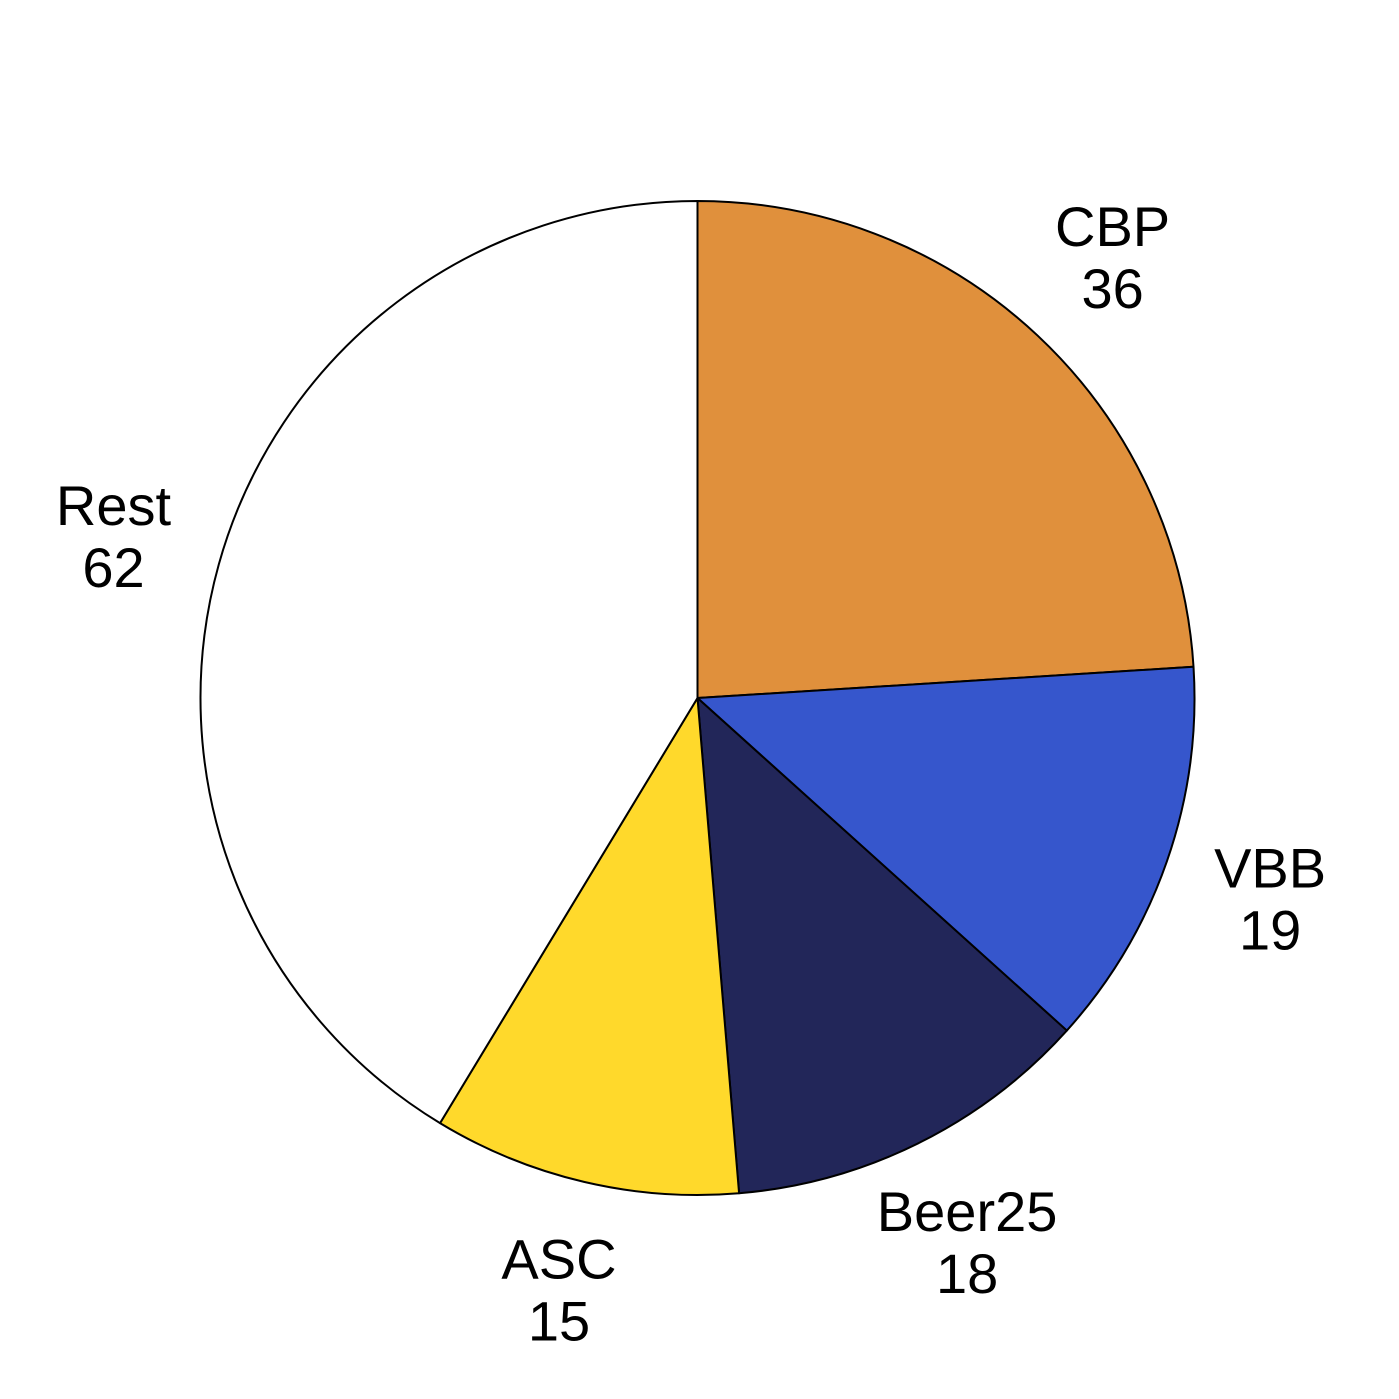 This screenshot has height=1399, width=1399. What do you see at coordinates (967, 1211) in the screenshot?
I see `slice-label-name: Beer25` at bounding box center [967, 1211].